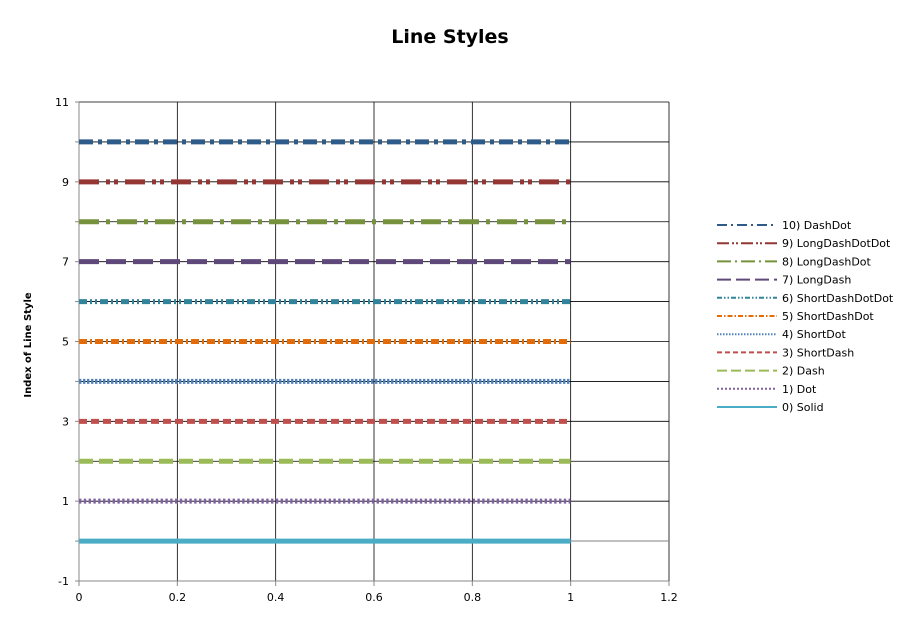  What do you see at coordinates (836, 243) in the screenshot?
I see `legend-label: 9) LongDashDotDot` at bounding box center [836, 243].